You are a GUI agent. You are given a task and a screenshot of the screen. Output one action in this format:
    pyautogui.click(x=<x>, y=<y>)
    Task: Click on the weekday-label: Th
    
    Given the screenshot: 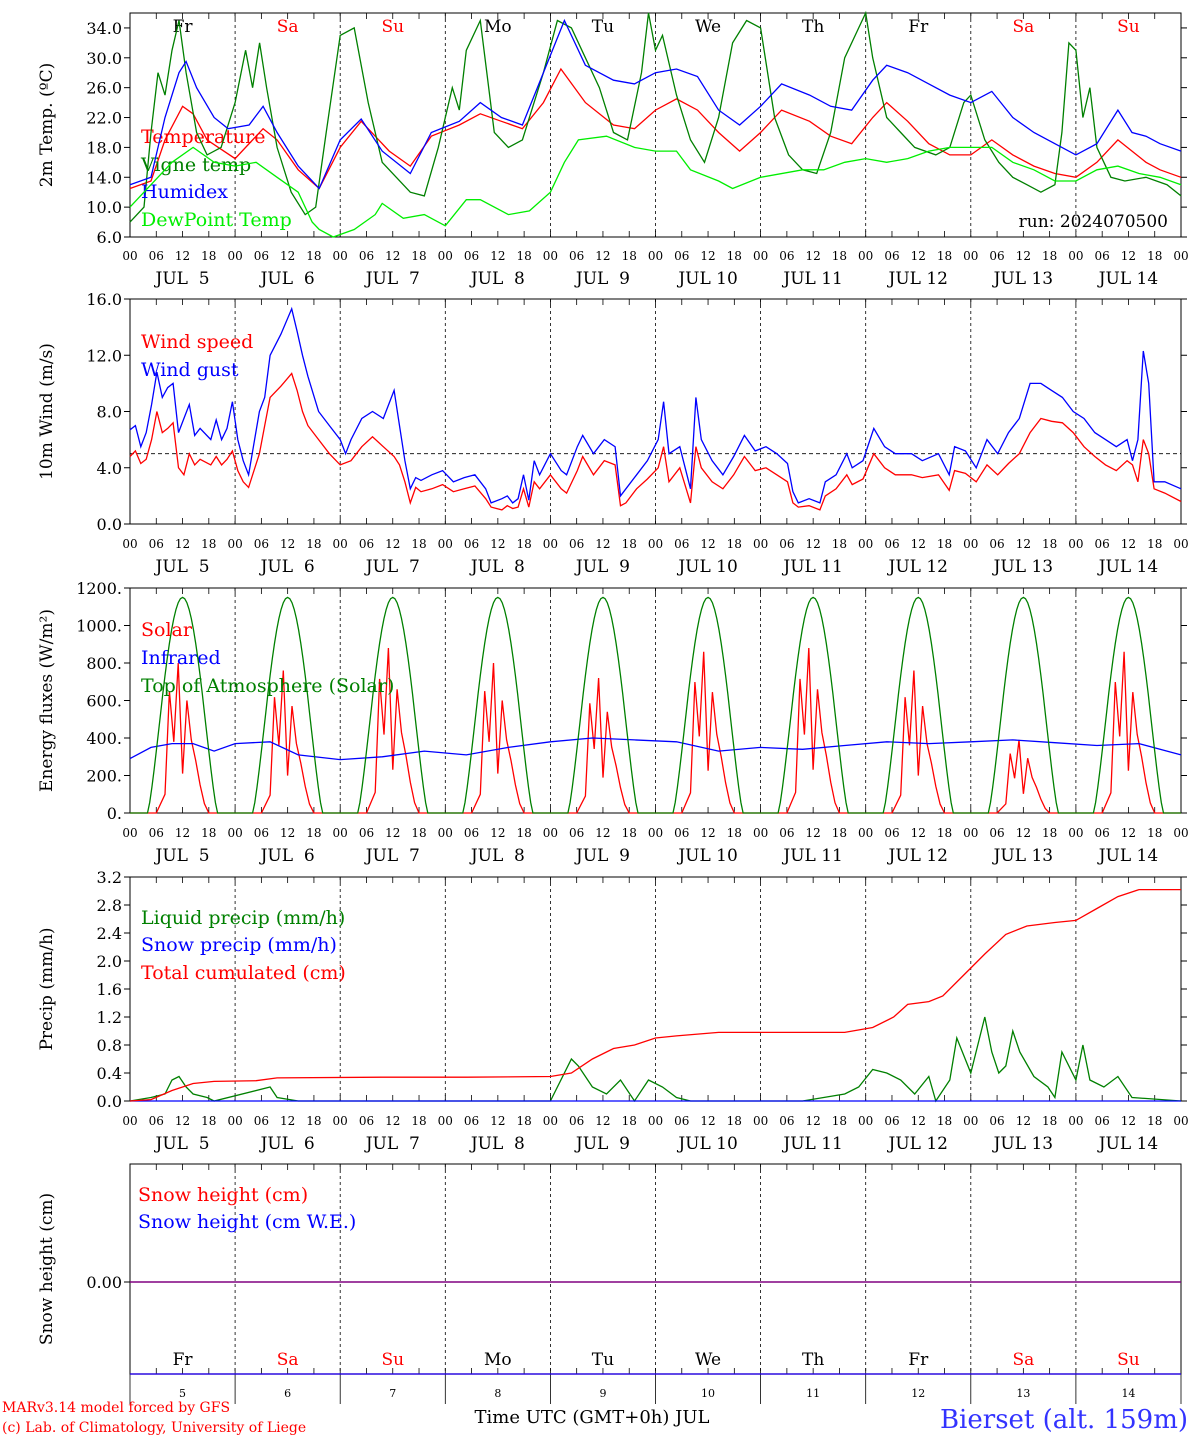 What is the action you would take?
    pyautogui.click(x=813, y=27)
    